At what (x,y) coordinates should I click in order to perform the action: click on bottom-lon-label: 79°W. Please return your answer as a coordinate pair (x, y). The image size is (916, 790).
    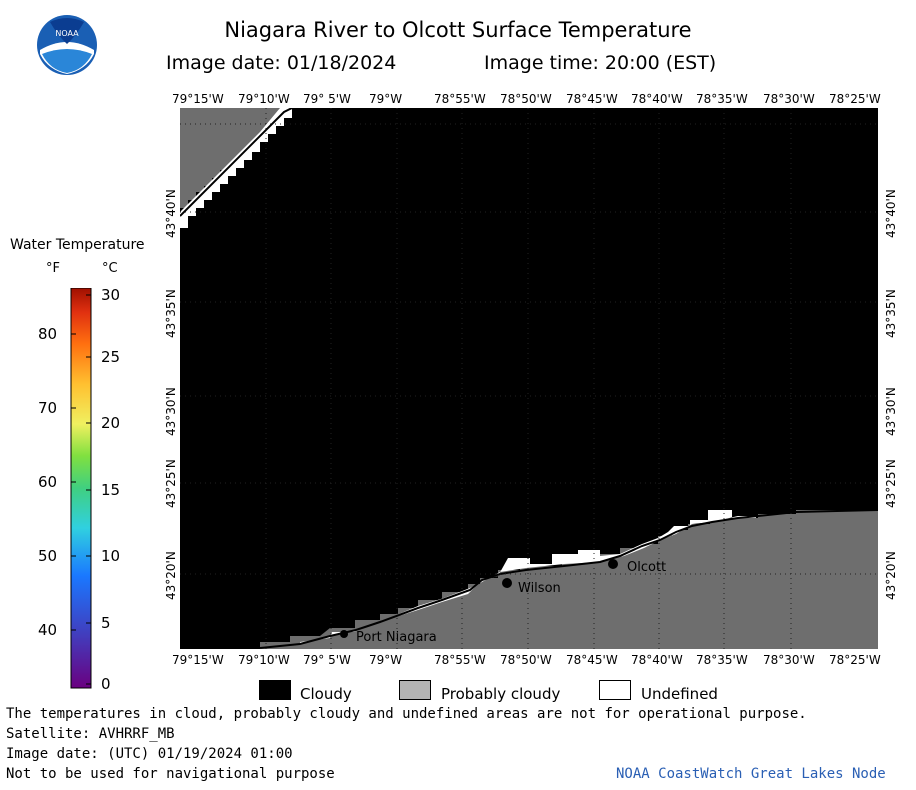
    Looking at the image, I should click on (386, 660).